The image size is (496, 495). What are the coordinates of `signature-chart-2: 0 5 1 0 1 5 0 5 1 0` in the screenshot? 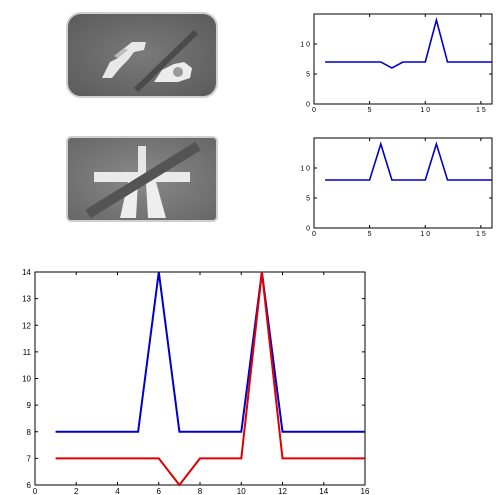 It's located at (396, 187).